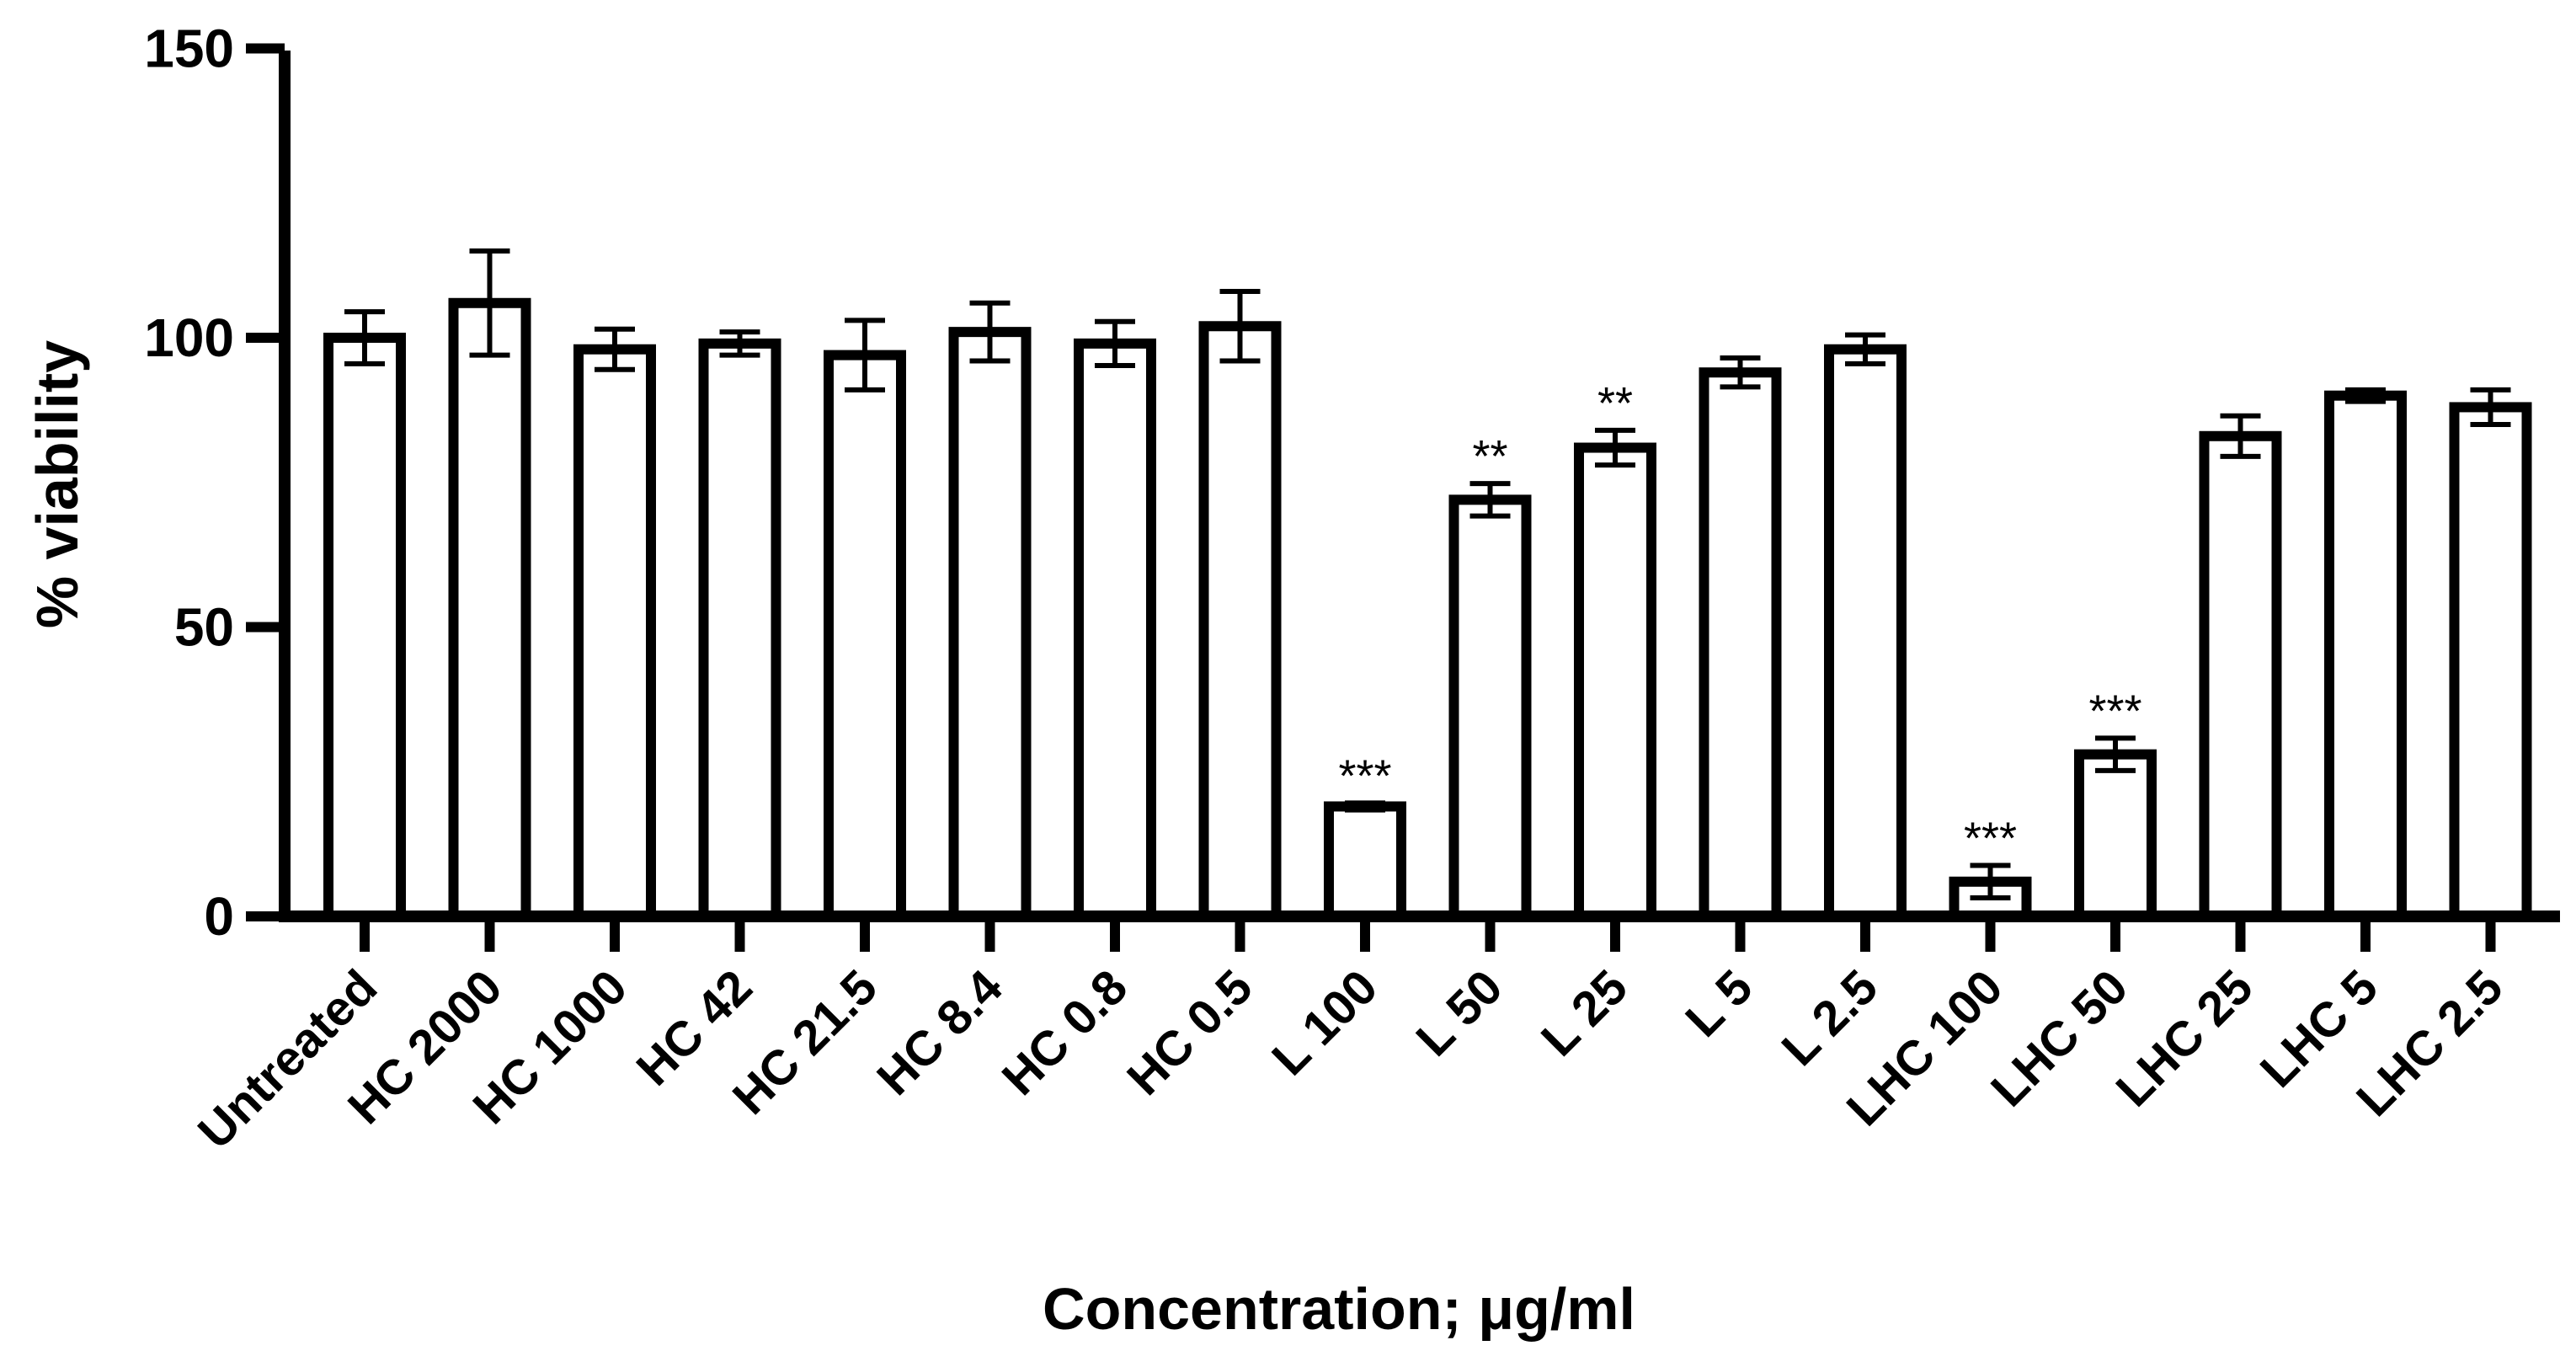 The height and width of the screenshot is (1367, 2576). I want to click on y-tick-label: 100, so click(189, 337).